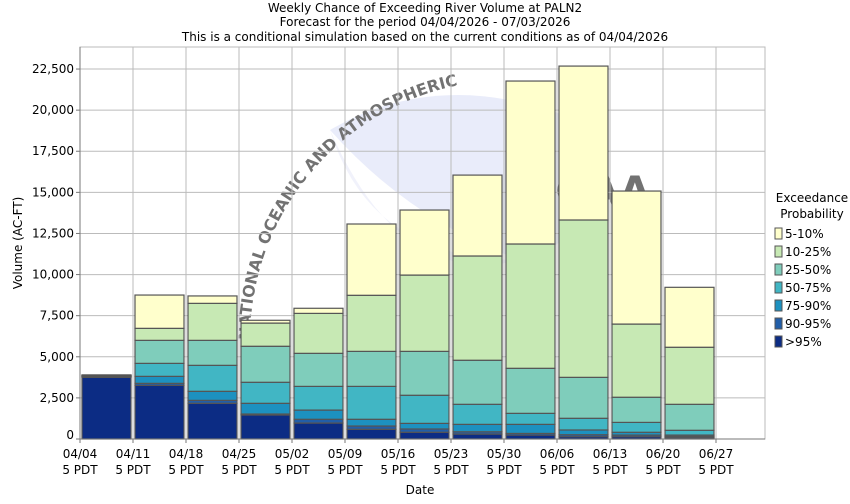  What do you see at coordinates (70, 435) in the screenshot?
I see `y-tick-label: 0` at bounding box center [70, 435].